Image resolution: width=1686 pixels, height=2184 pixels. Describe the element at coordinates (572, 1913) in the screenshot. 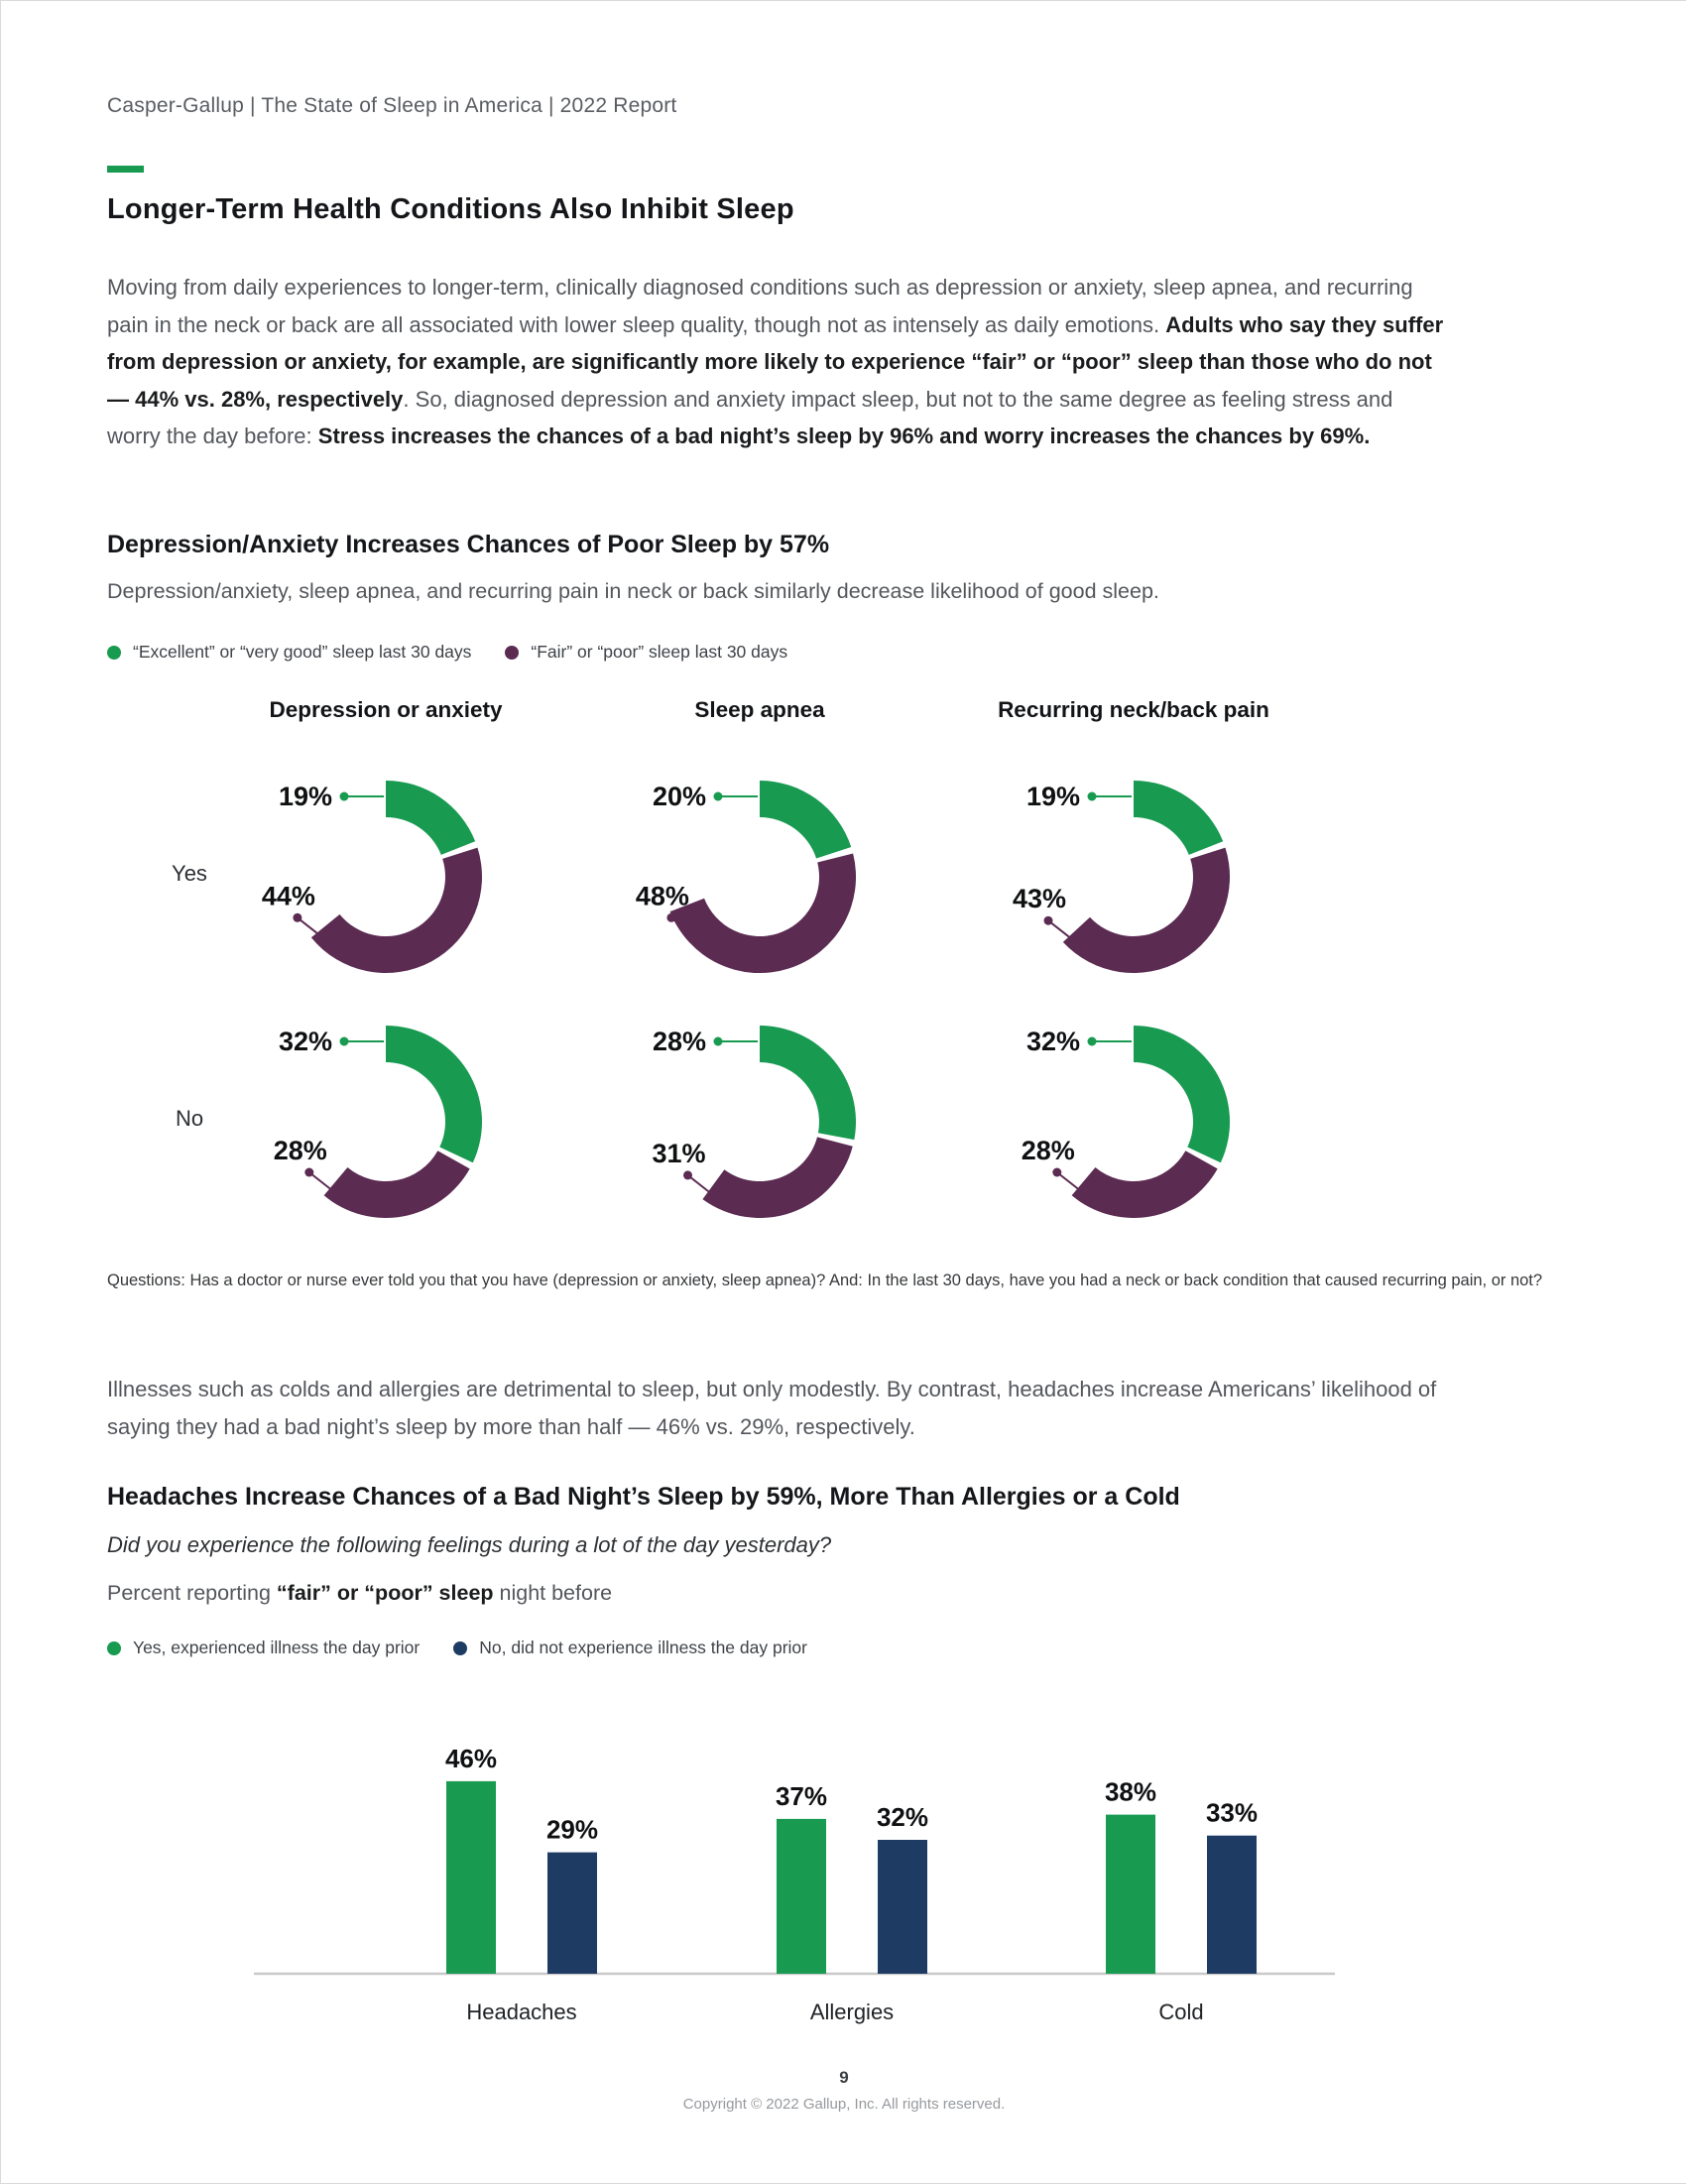

I see `bar-headaches-no` at that location.